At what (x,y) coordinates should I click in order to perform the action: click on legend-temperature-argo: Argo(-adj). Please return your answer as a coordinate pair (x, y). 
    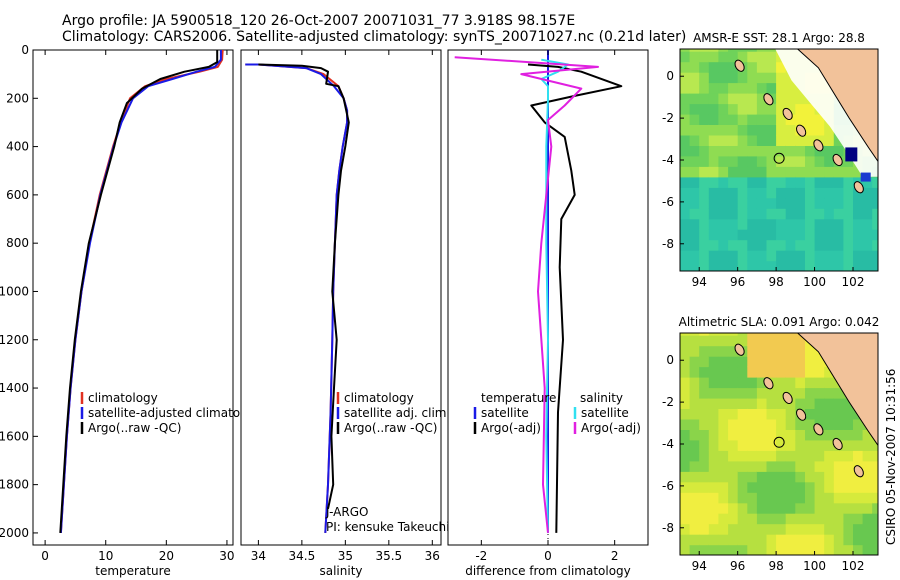
    Looking at the image, I should click on (511, 428).